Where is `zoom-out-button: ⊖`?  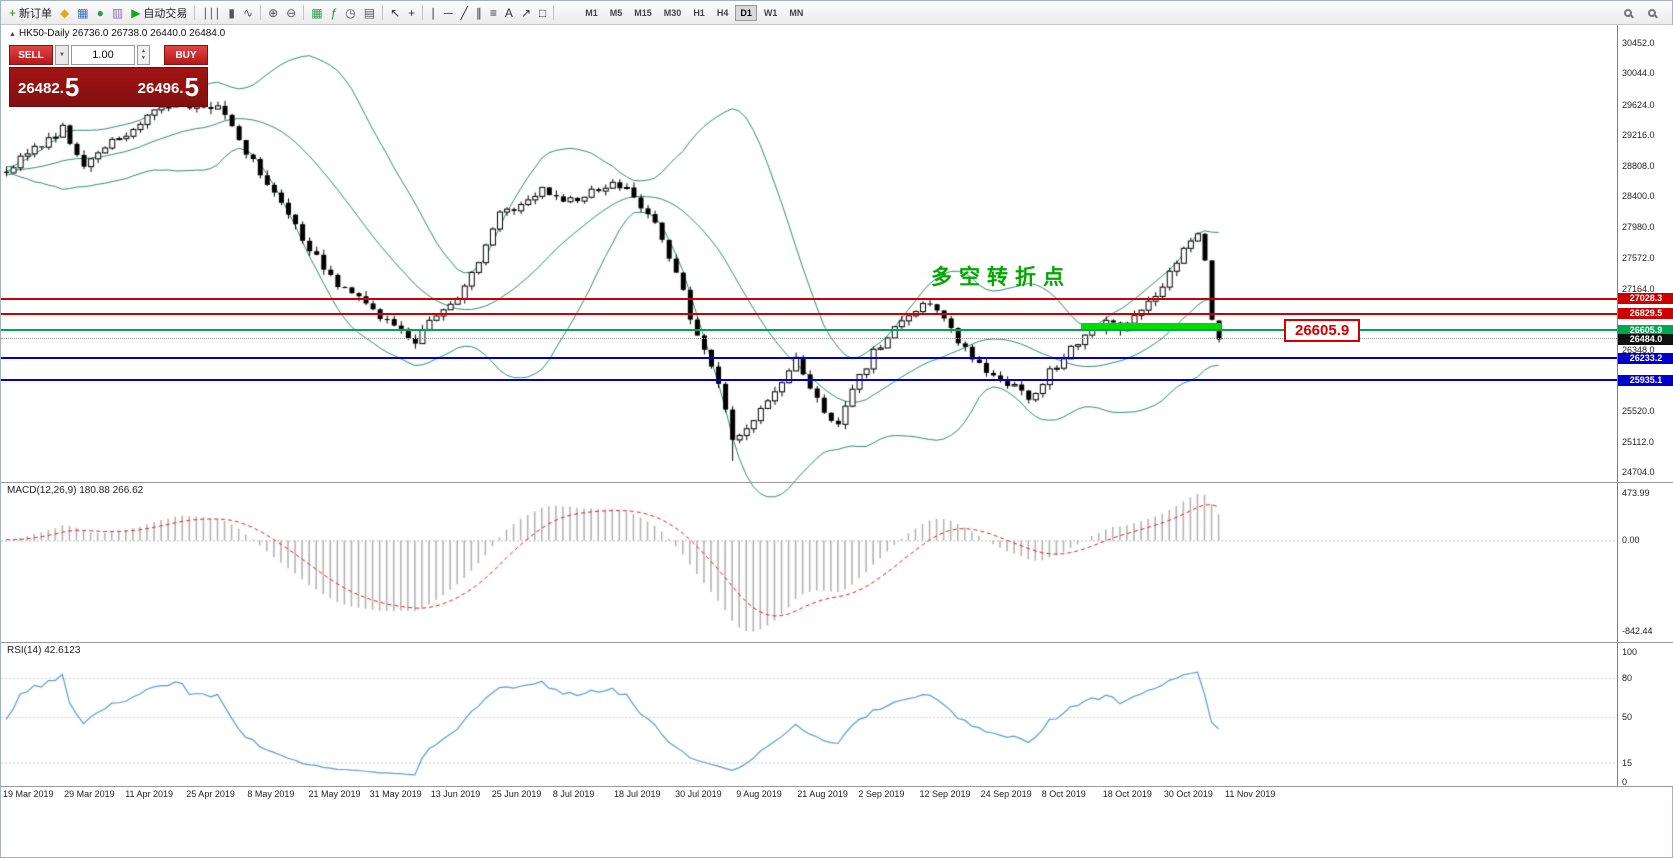 zoom-out-button: ⊖ is located at coordinates (291, 13).